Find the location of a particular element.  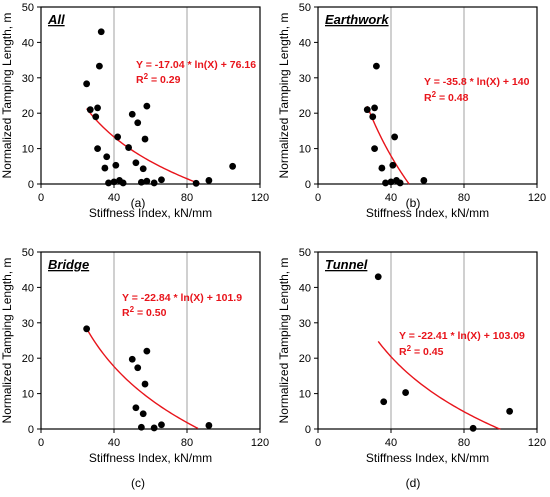

r-squared-value: = 0.48 is located at coordinates (452, 98).